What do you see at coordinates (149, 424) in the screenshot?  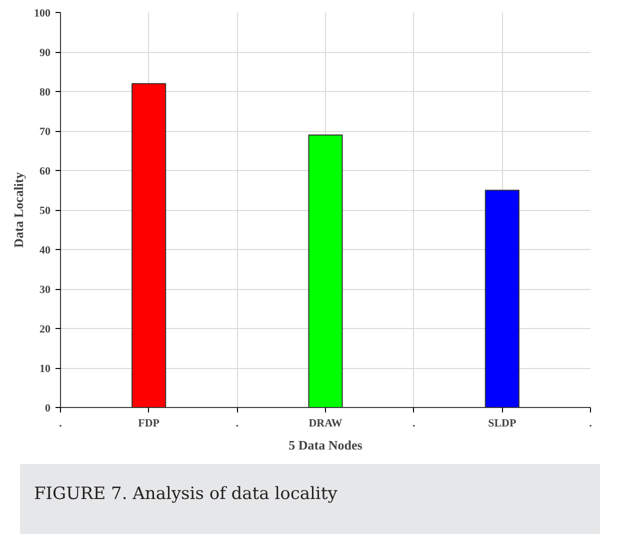 I see `x-tick-label: FDP` at bounding box center [149, 424].